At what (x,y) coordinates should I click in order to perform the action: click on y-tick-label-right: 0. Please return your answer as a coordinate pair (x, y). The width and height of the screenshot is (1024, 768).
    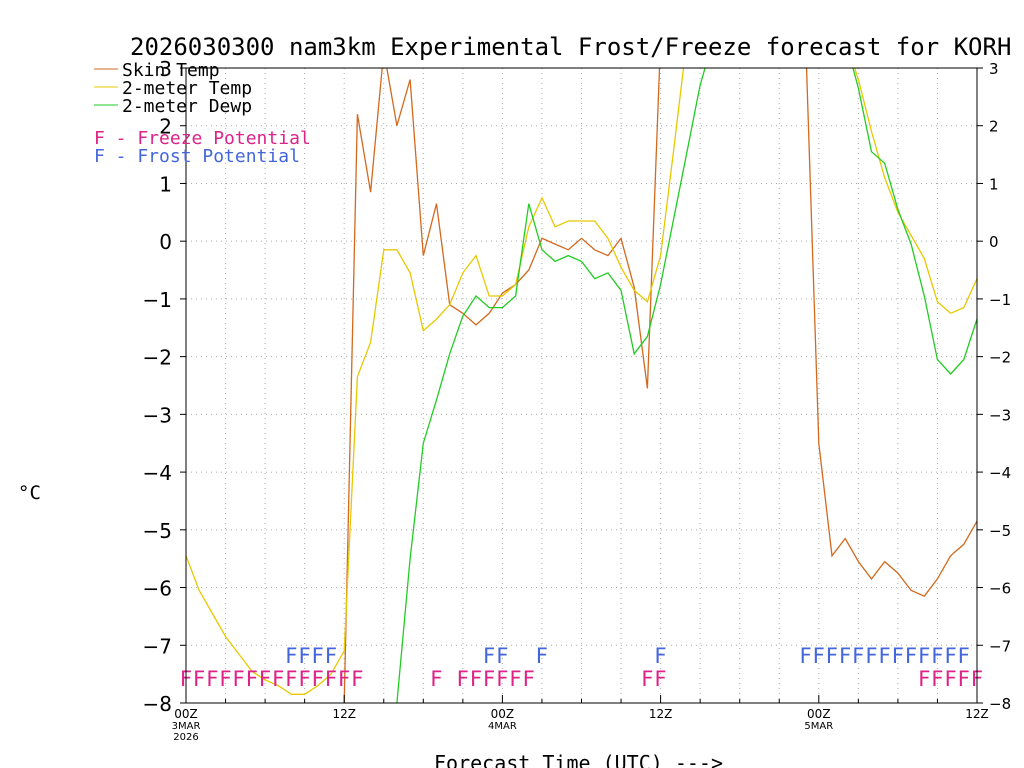
    Looking at the image, I should click on (994, 242).